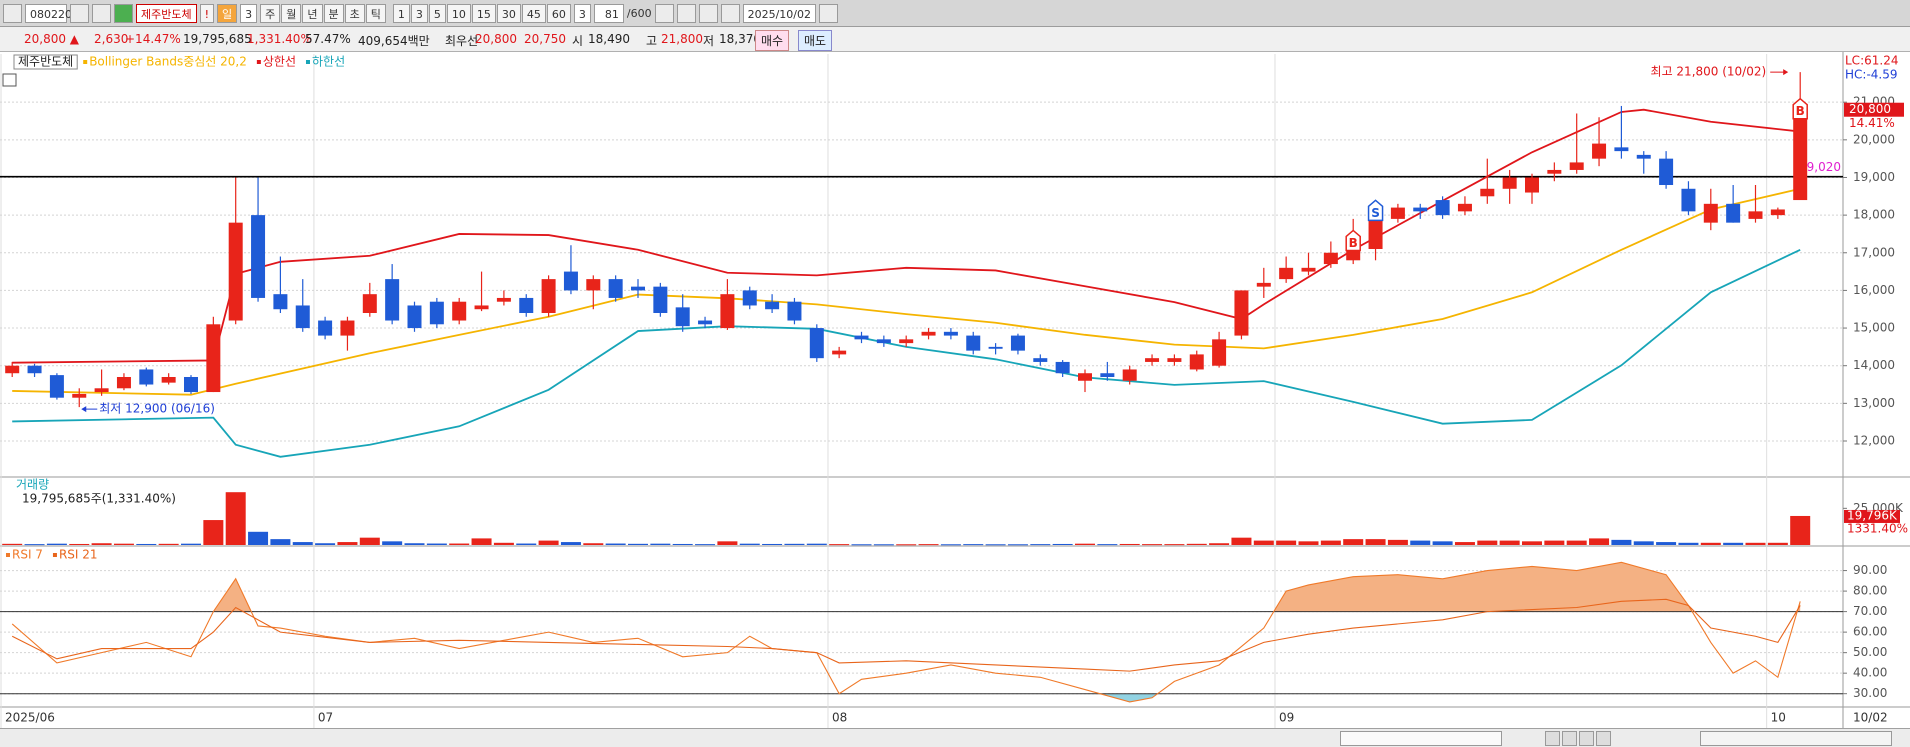  Describe the element at coordinates (1874, 215) in the screenshot. I see `y-tick-label: 18,000` at that location.